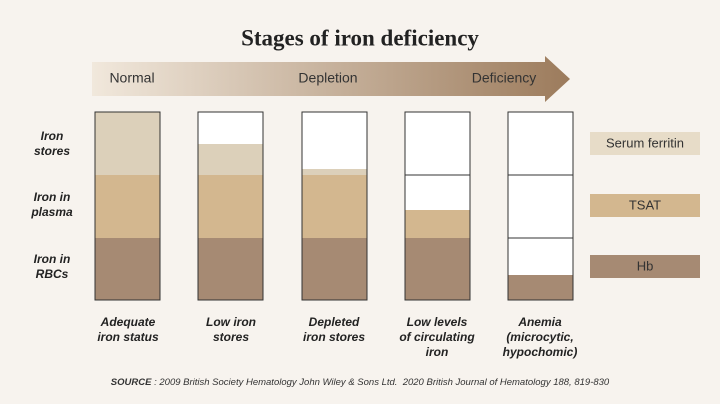  I want to click on column-label: Low iron, so click(231, 322).